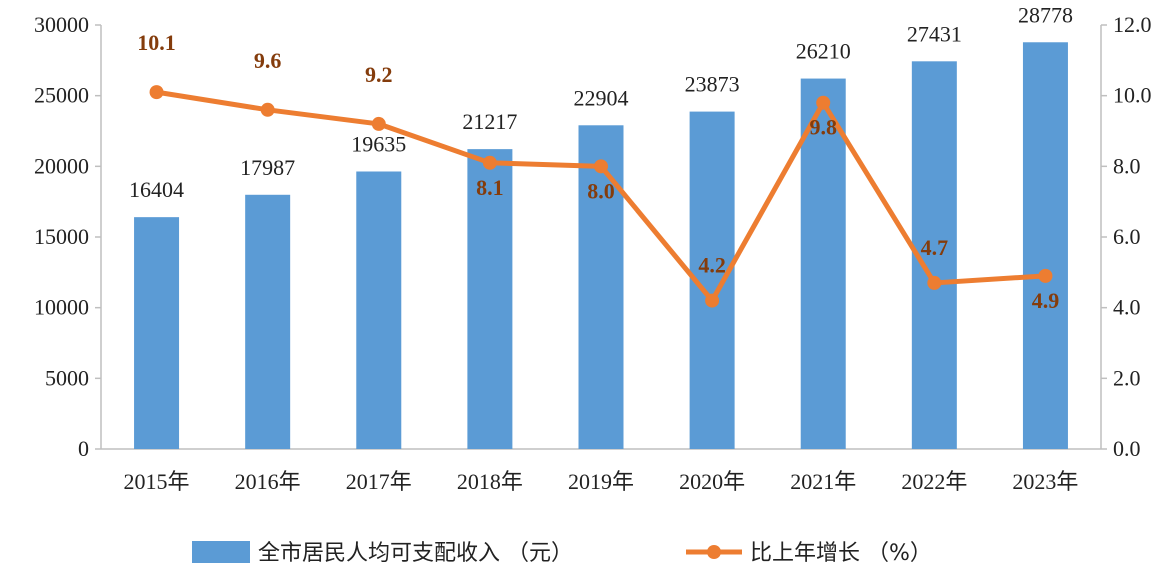  Describe the element at coordinates (379, 74) in the screenshot. I see `line-value-label: 9.2` at that location.